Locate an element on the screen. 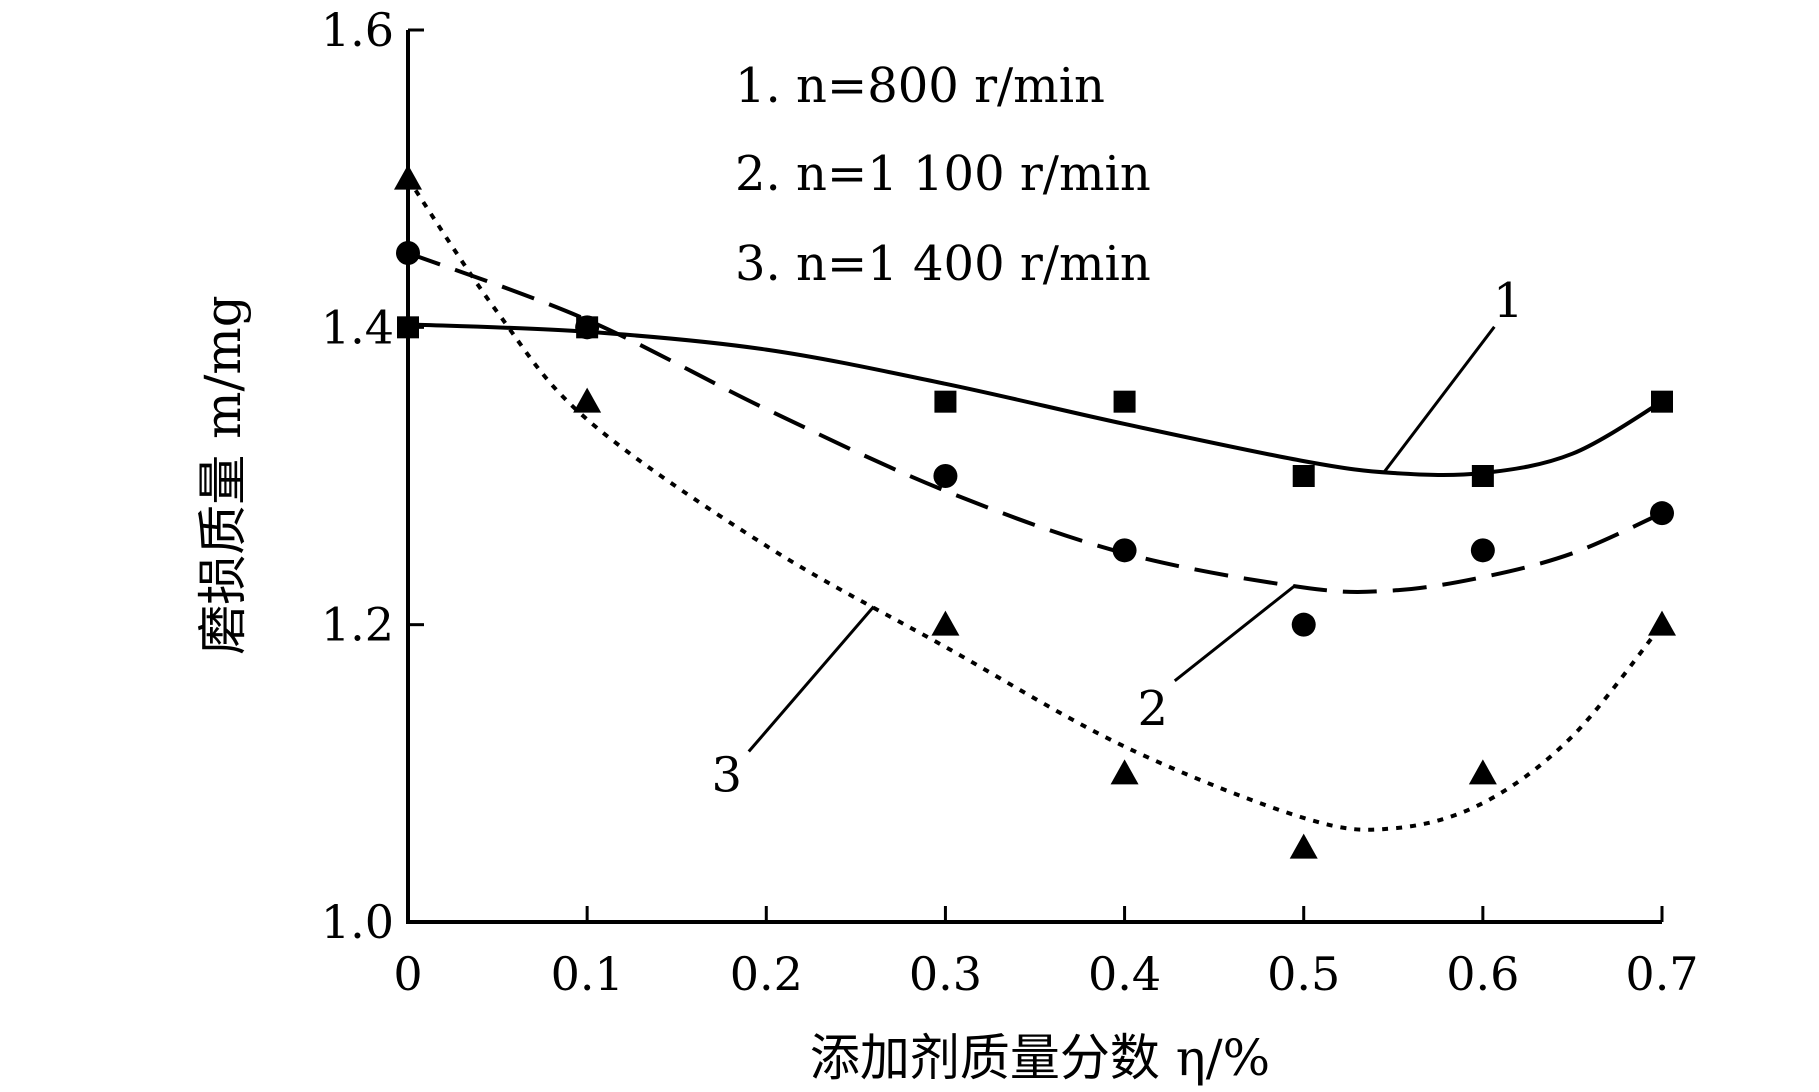 The height and width of the screenshot is (1092, 1819). x-tick-label: 0 is located at coordinates (407, 974).